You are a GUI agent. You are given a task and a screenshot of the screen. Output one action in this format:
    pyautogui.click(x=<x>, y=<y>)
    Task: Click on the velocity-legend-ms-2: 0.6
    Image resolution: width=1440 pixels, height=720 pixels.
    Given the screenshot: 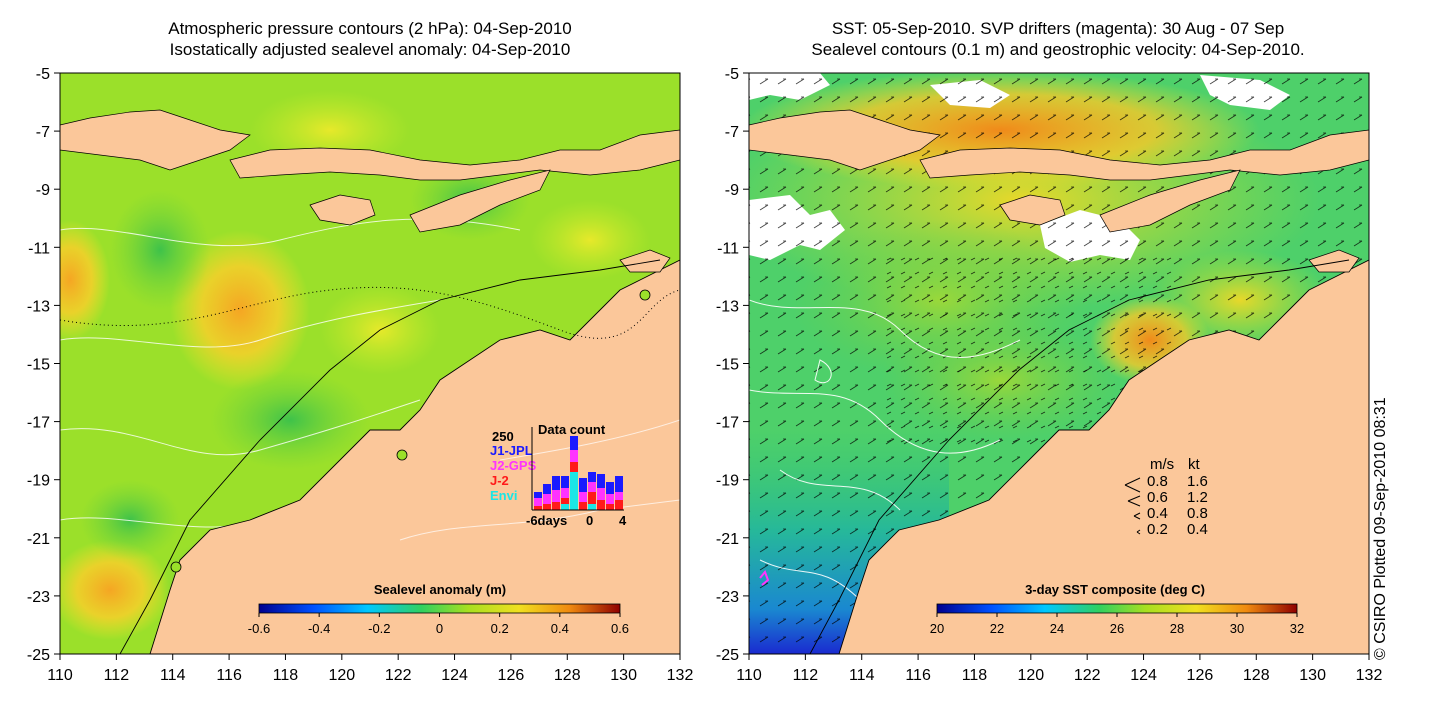 What is the action you would take?
    pyautogui.click(x=1157, y=497)
    